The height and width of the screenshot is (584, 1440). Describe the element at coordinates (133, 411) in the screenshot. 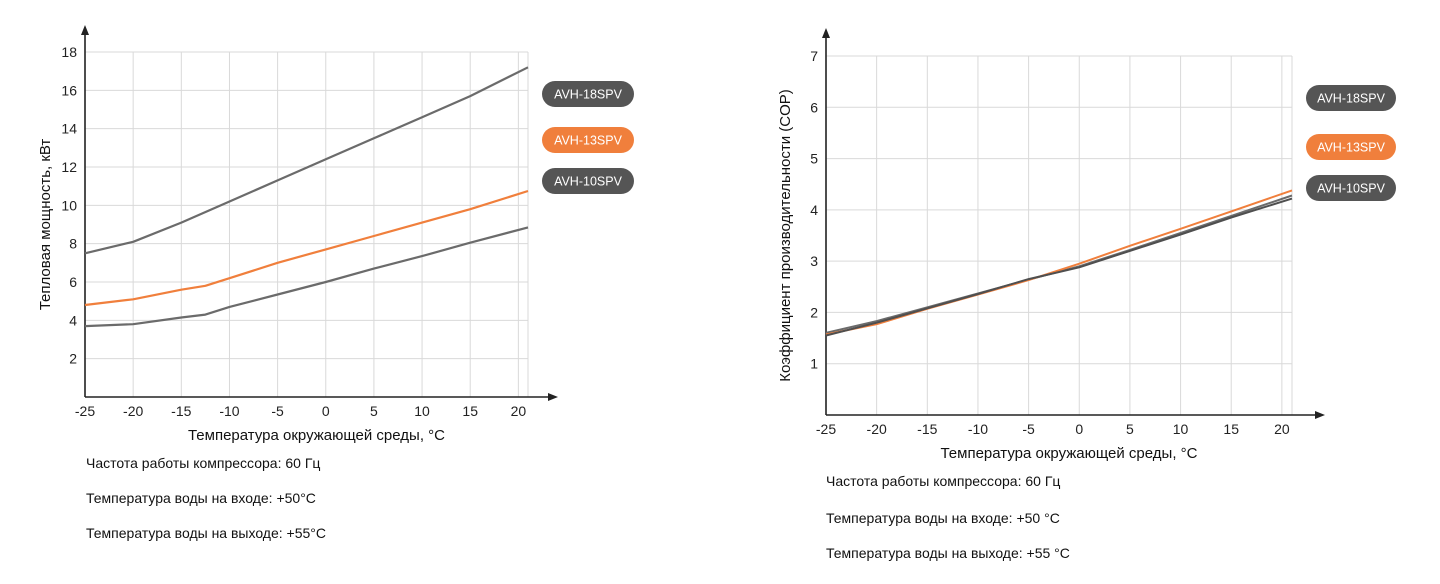

I see `left-x-tick-label: -20` at that location.